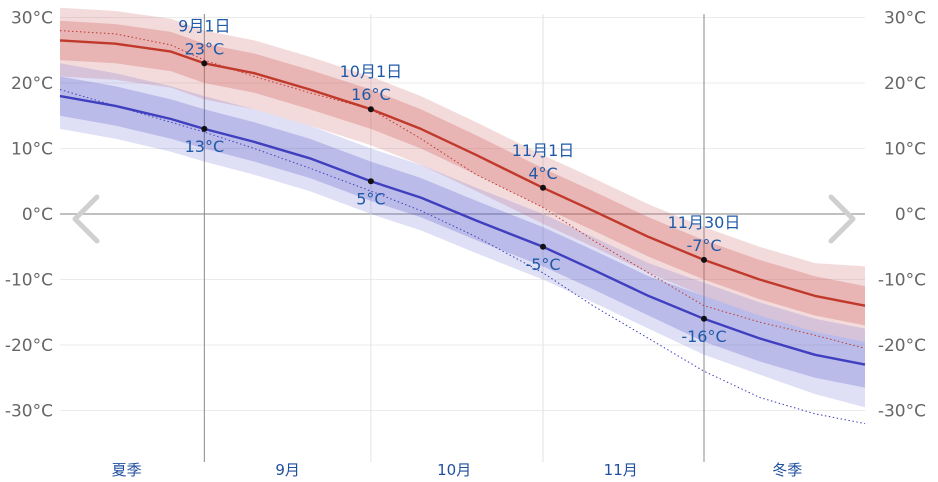 This screenshot has height=482, width=938. What do you see at coordinates (205, 146) in the screenshot?
I see `data-label: 13°C` at bounding box center [205, 146].